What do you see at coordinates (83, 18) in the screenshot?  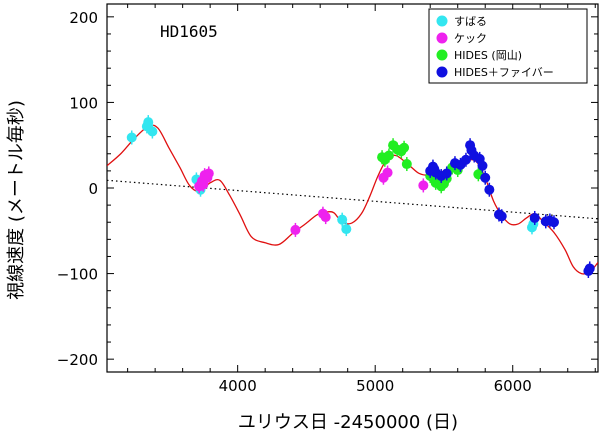 I see `y-tick-label: 200` at bounding box center [83, 18].